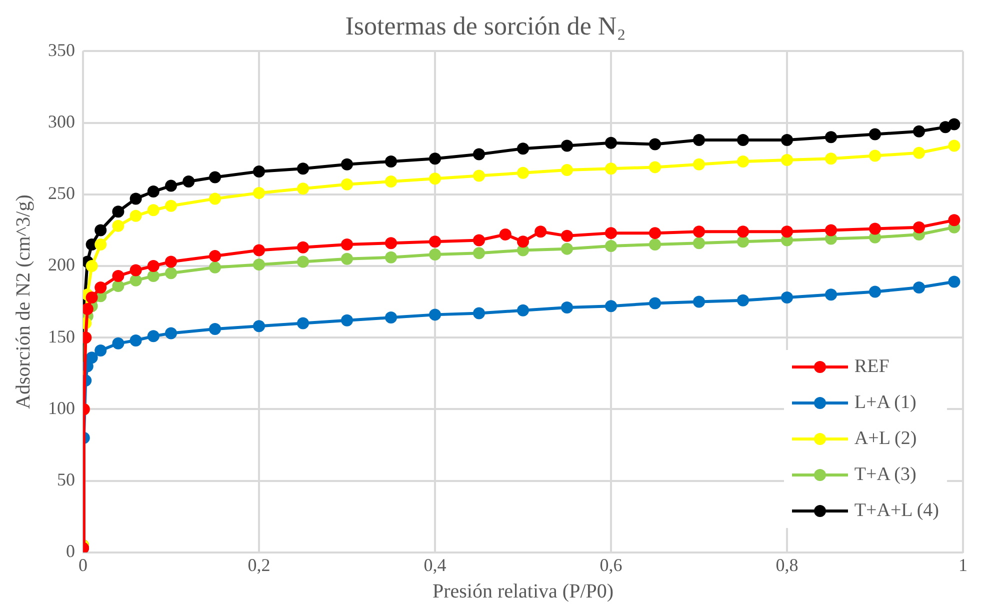  What do you see at coordinates (885, 403) in the screenshot?
I see `legend-label: L+A (1)` at bounding box center [885, 403].